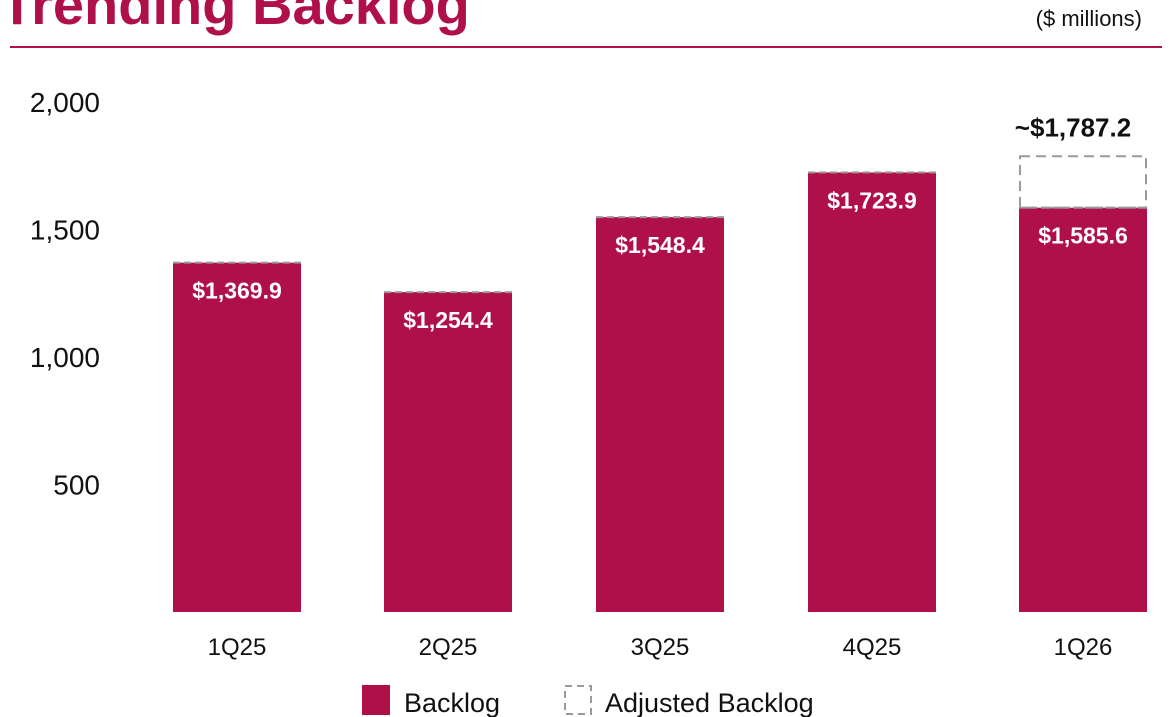  What do you see at coordinates (76, 485) in the screenshot?
I see `y-tick-label: 500` at bounding box center [76, 485].